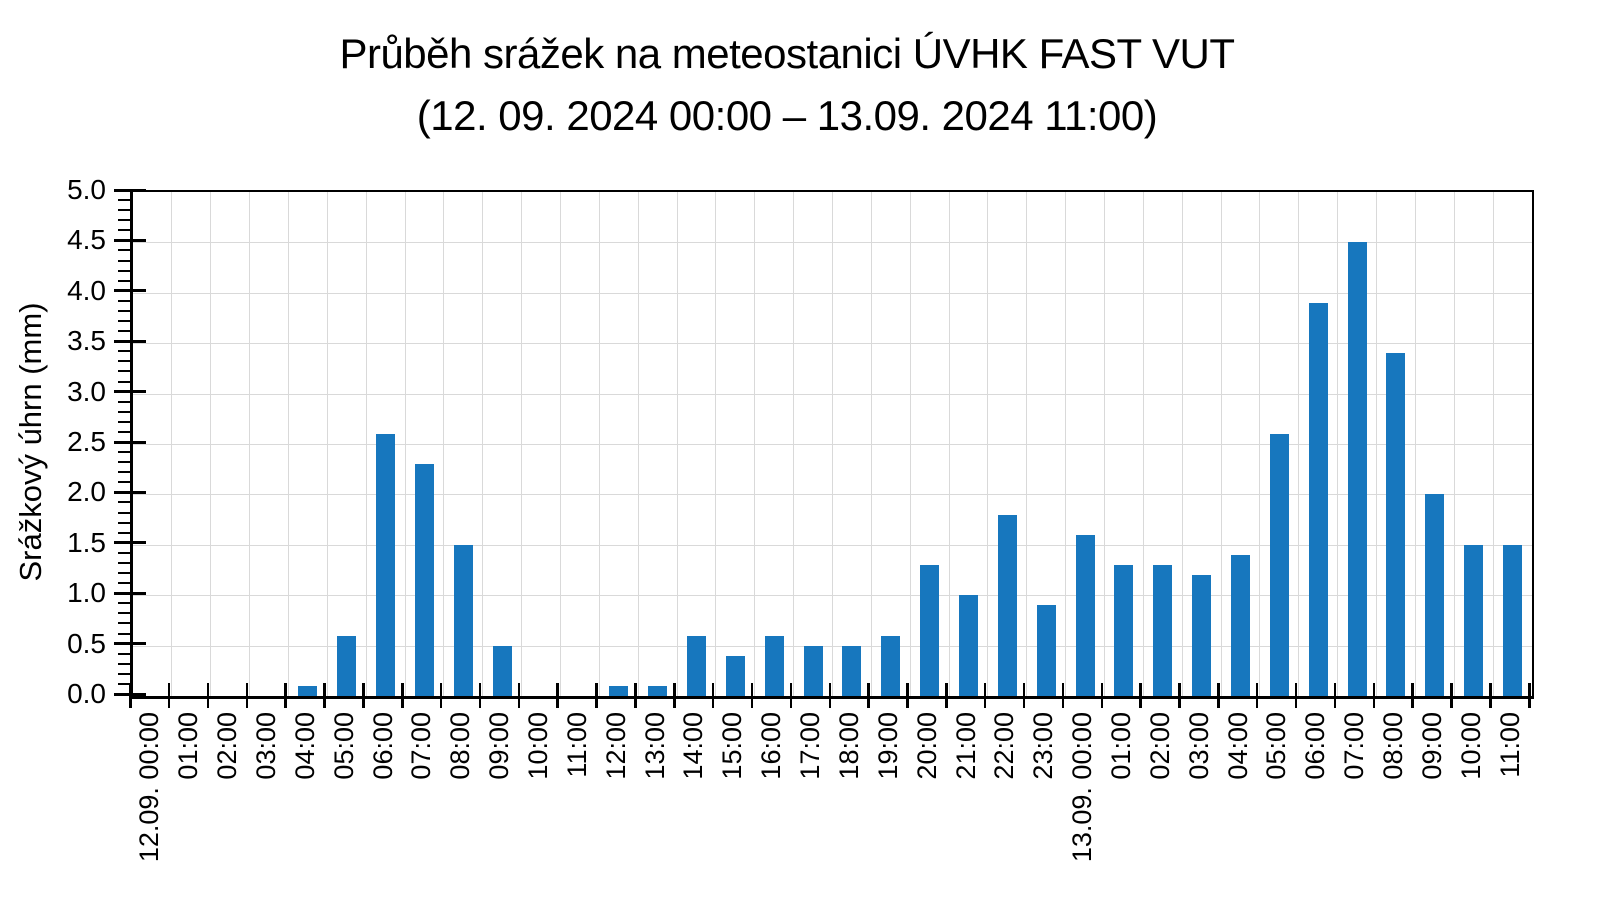 The height and width of the screenshot is (900, 1600). What do you see at coordinates (460, 746) in the screenshot?
I see `x-tick-label: 08:00` at bounding box center [460, 746].